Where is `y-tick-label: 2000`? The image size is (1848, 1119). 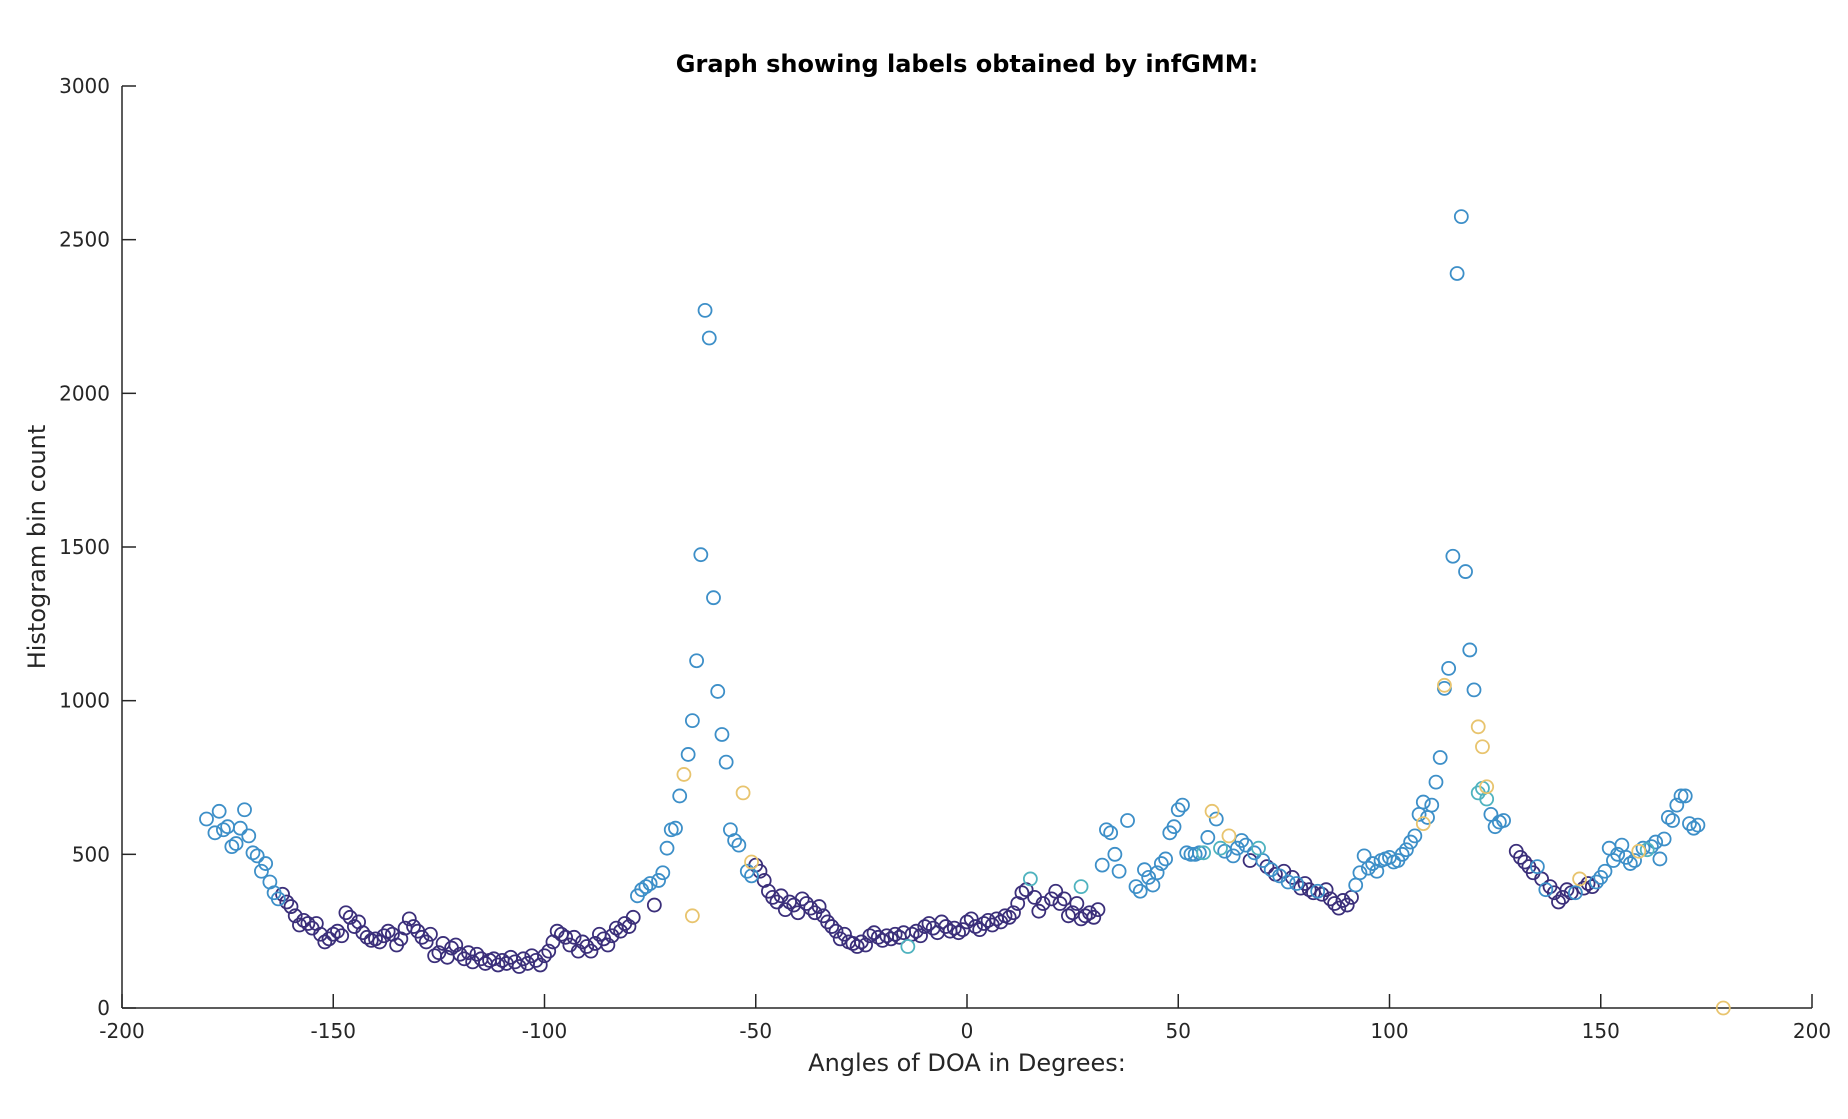 y-tick-label: 2000 is located at coordinates (84, 393).